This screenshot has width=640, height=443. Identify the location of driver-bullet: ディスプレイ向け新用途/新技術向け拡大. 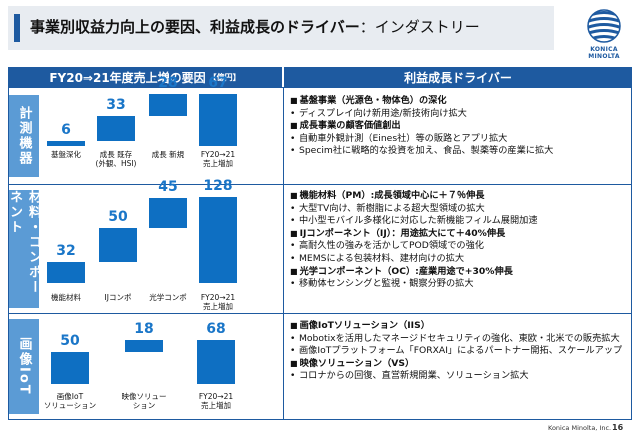
(460, 114).